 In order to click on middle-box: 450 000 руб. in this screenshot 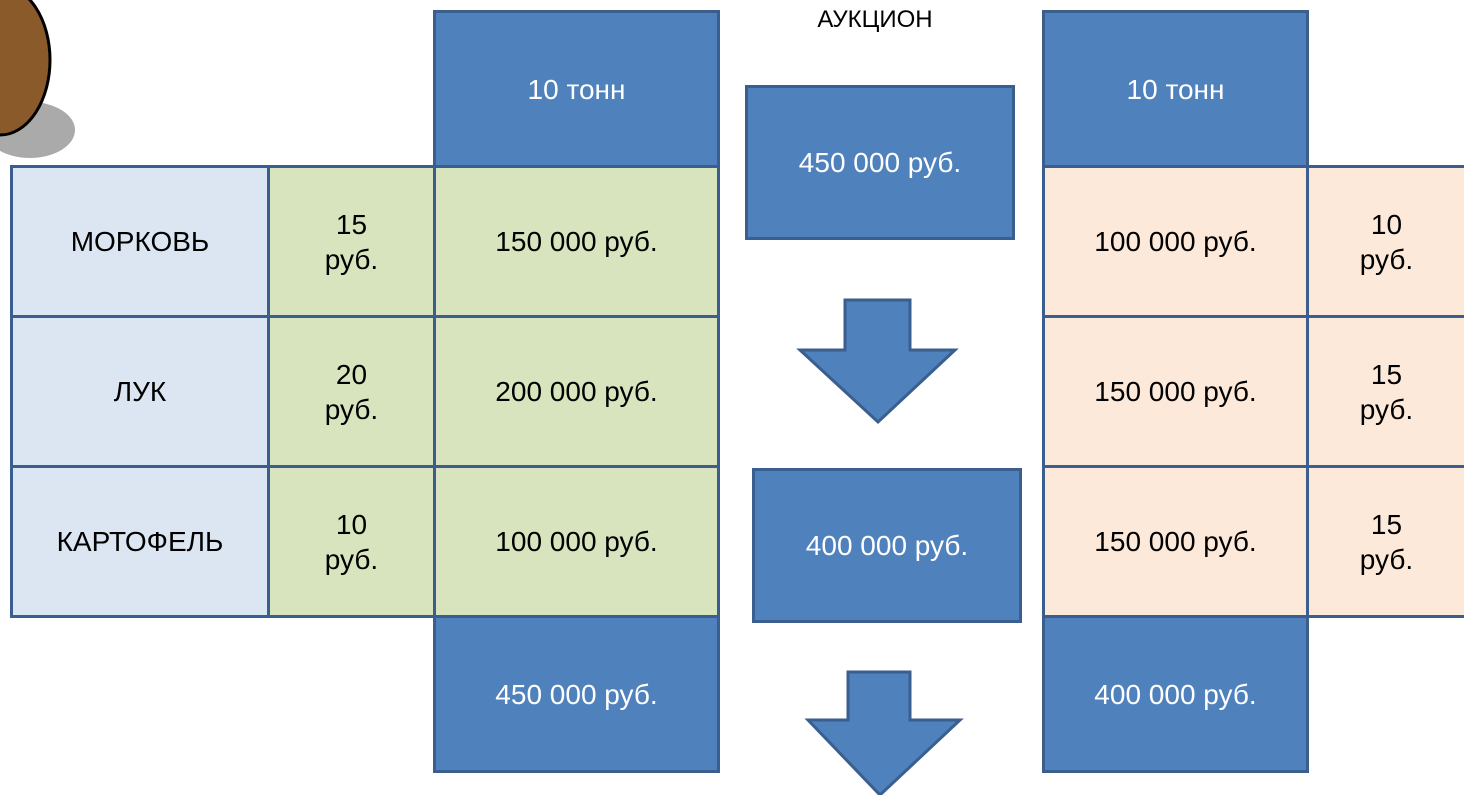, I will do `click(880, 162)`.